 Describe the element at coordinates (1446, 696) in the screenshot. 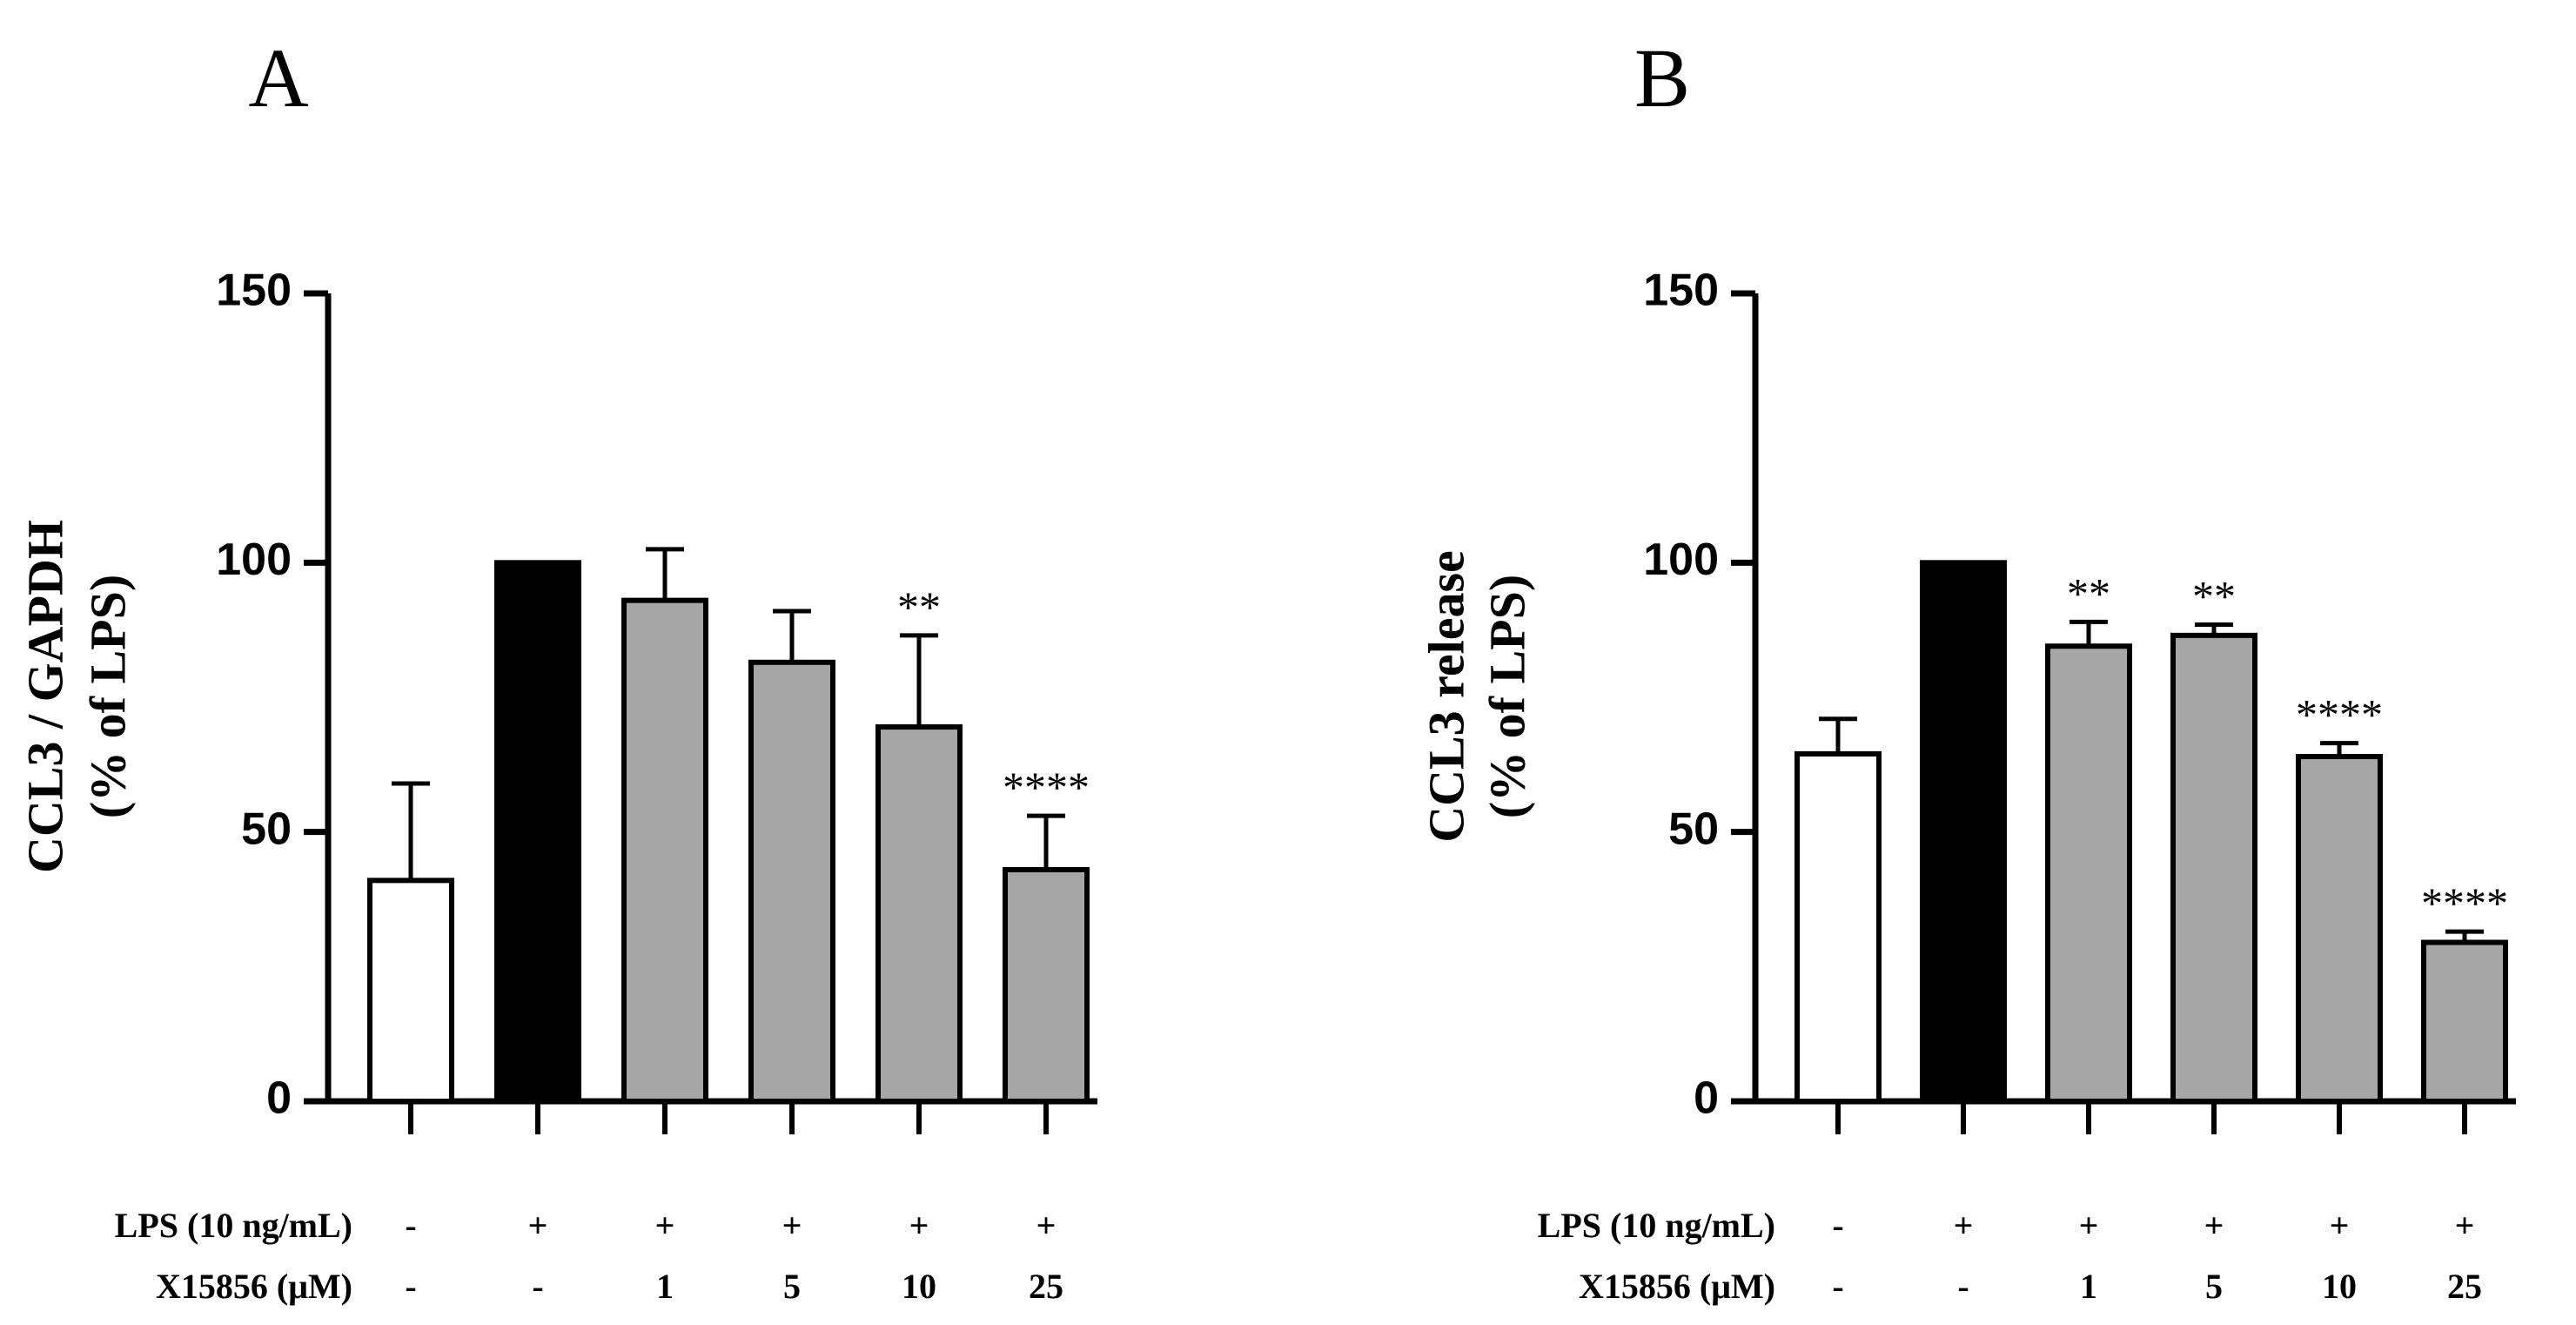

I see `y-axis-label: CCL3 release` at that location.